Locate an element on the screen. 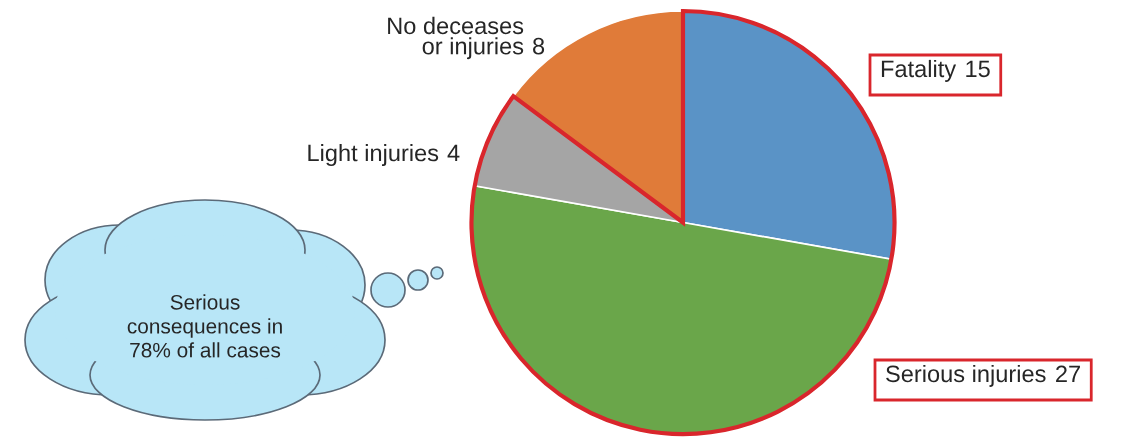 The height and width of the screenshot is (445, 1141). data-label: 15 is located at coordinates (978, 69).